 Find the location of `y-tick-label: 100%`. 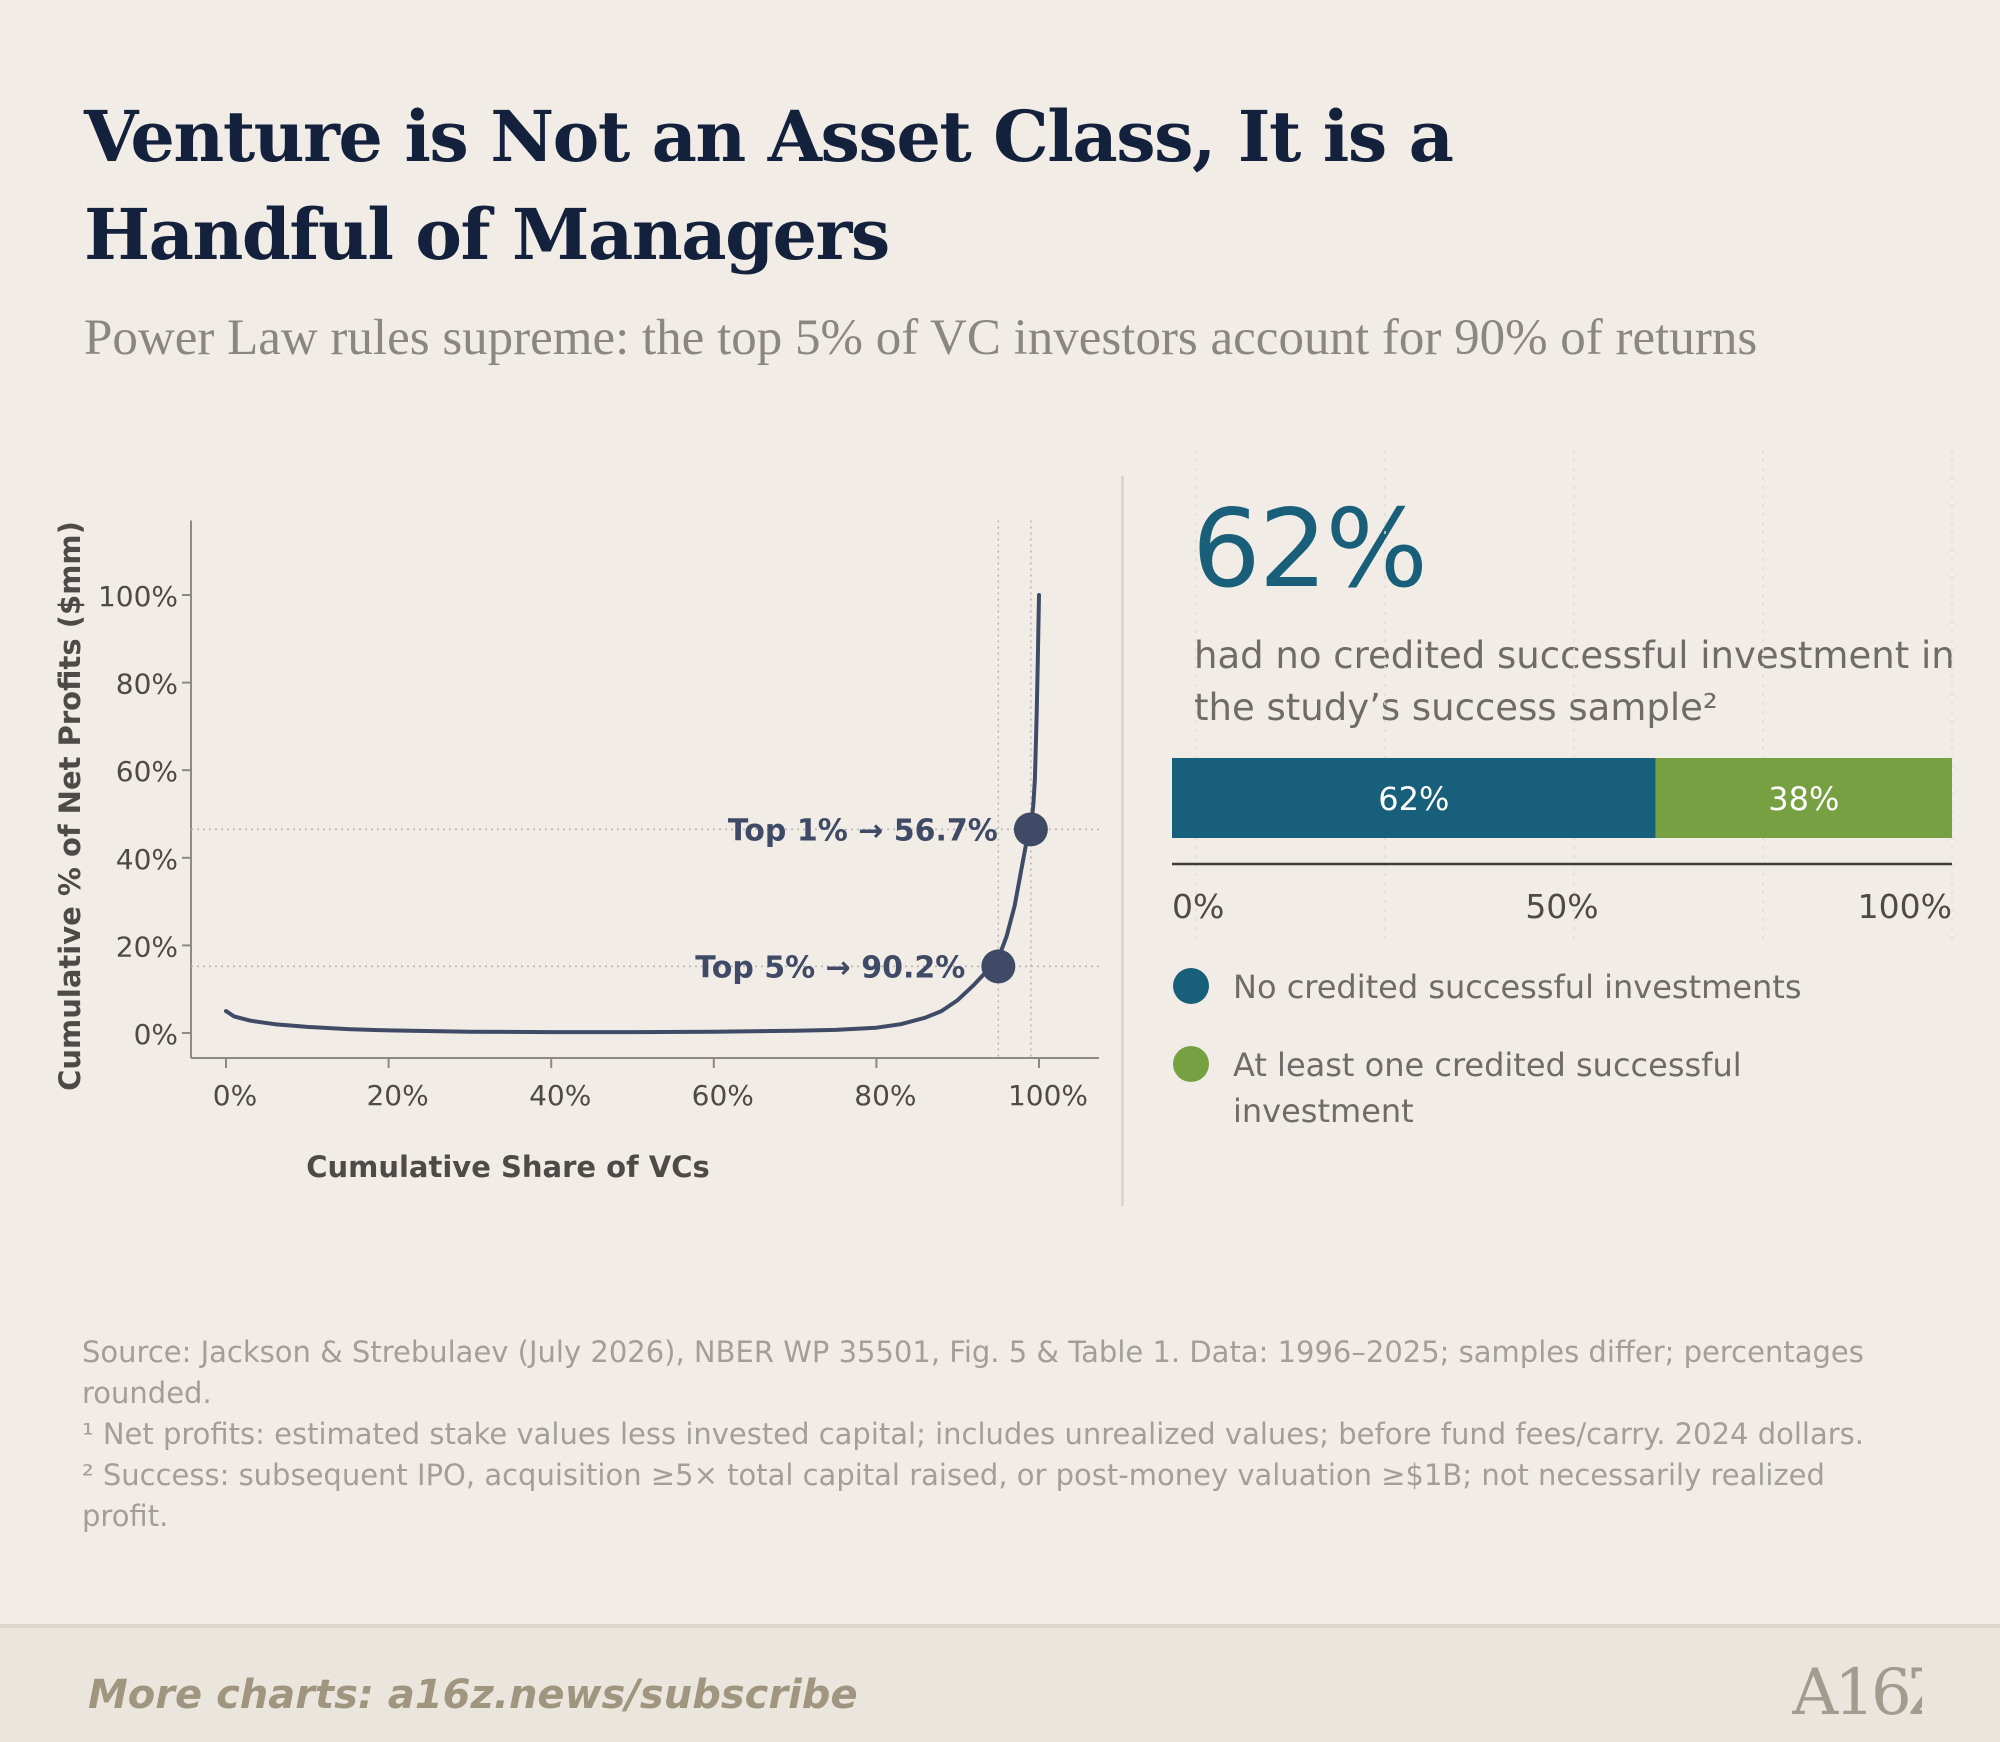

y-tick-label: 100% is located at coordinates (138, 596).